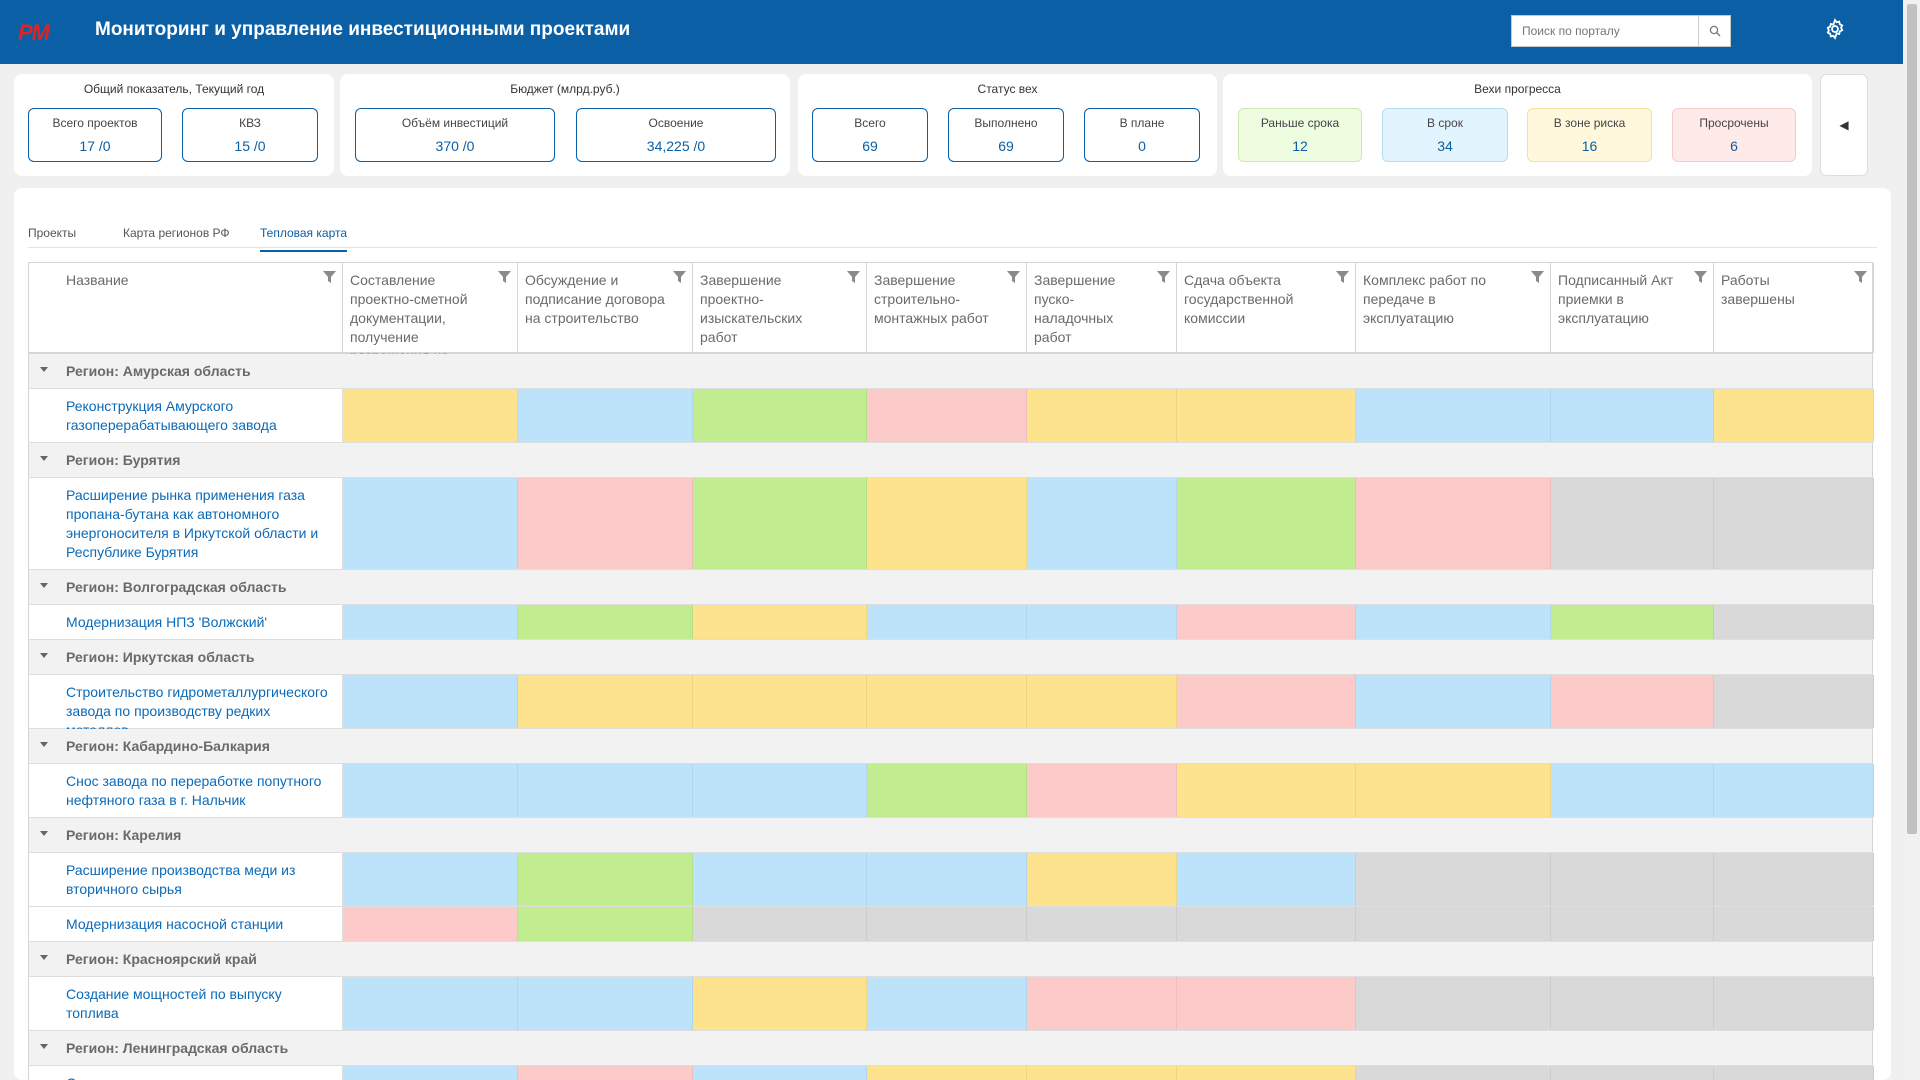 The height and width of the screenshot is (1080, 1920). Describe the element at coordinates (1300, 135) in the screenshot. I see `kpi-card-early: Раньше срока 12` at that location.